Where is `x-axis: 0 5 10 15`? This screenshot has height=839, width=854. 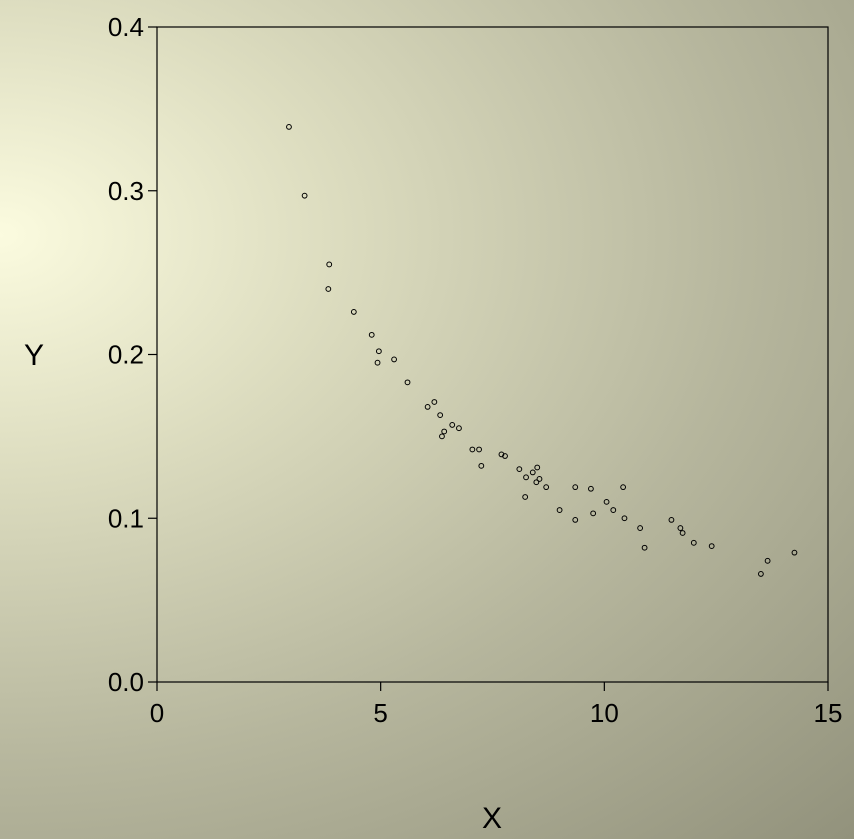
x-axis: 0 5 10 15 is located at coordinates (496, 705).